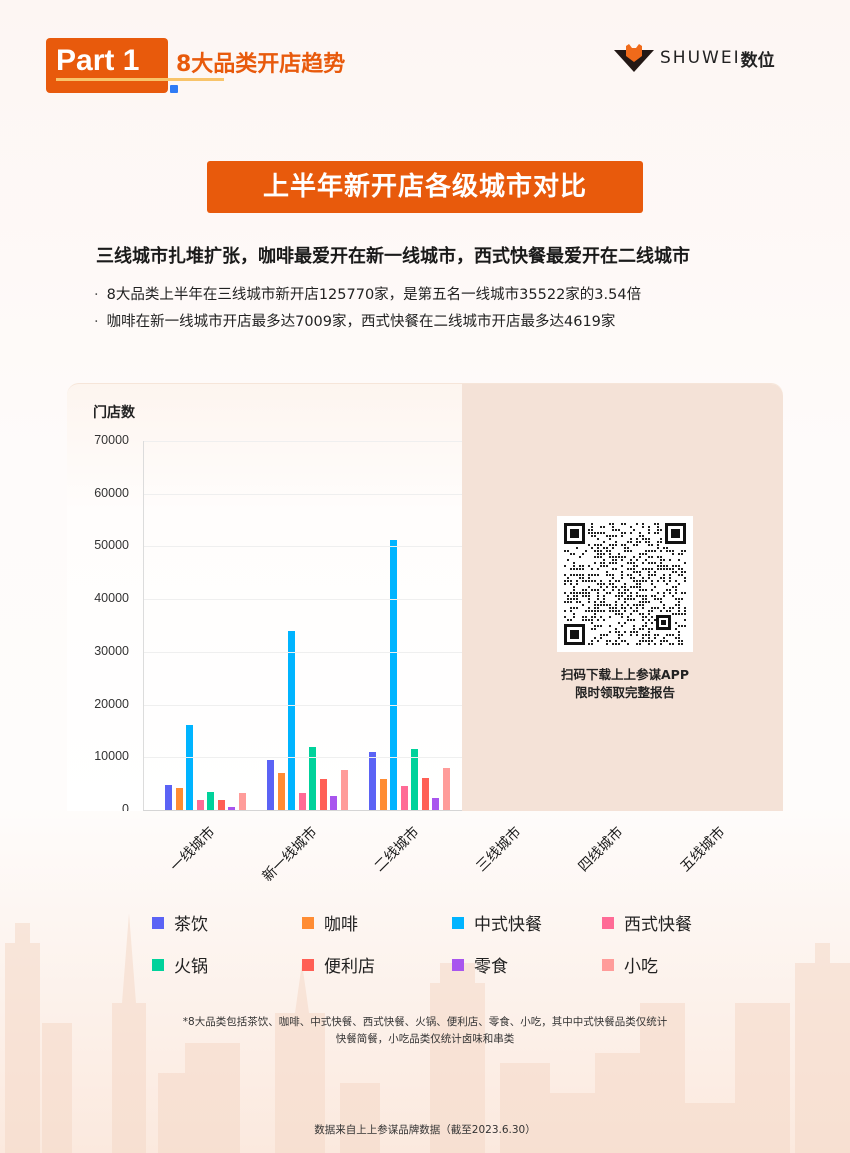 Image resolution: width=850 pixels, height=1153 pixels. Describe the element at coordinates (425, 1130) in the screenshot. I see `data-source: 数据来自上上参谋品牌数据（截至2023.6.30）` at that location.